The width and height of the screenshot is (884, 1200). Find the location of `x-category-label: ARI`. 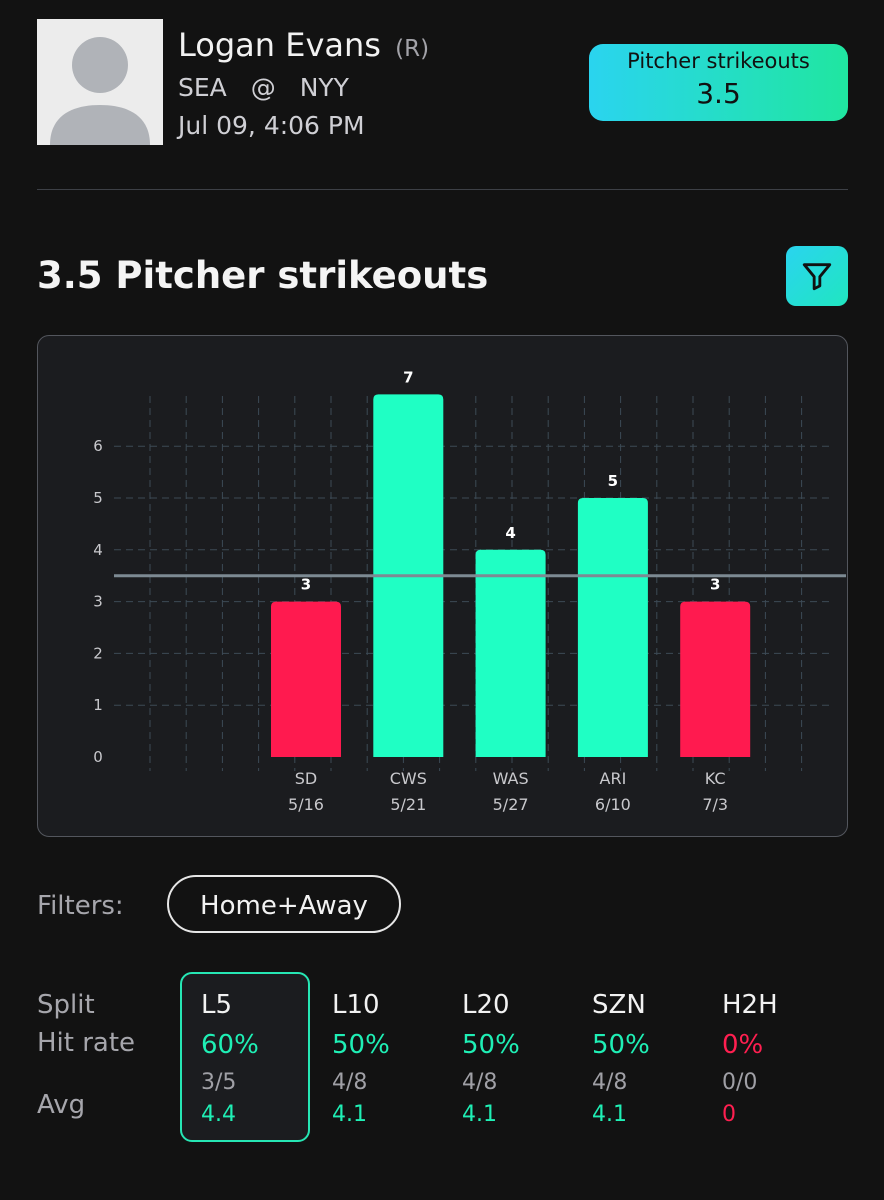

x-category-label: ARI is located at coordinates (613, 778).